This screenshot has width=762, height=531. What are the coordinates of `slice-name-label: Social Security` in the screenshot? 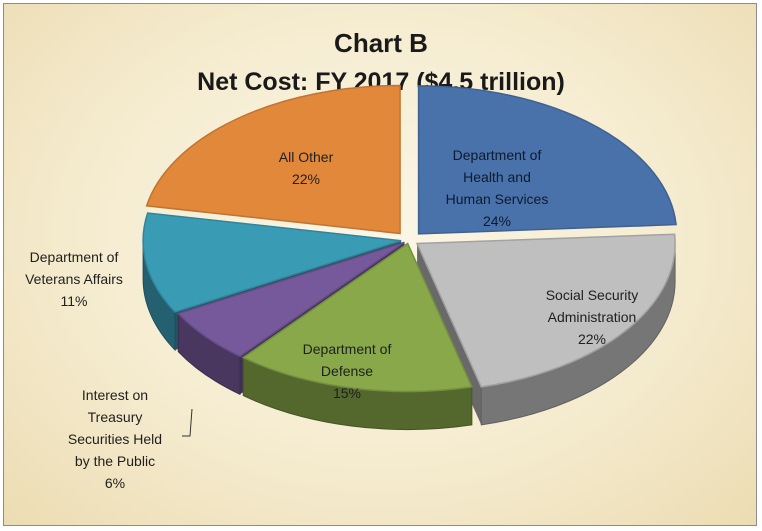 It's located at (592, 295).